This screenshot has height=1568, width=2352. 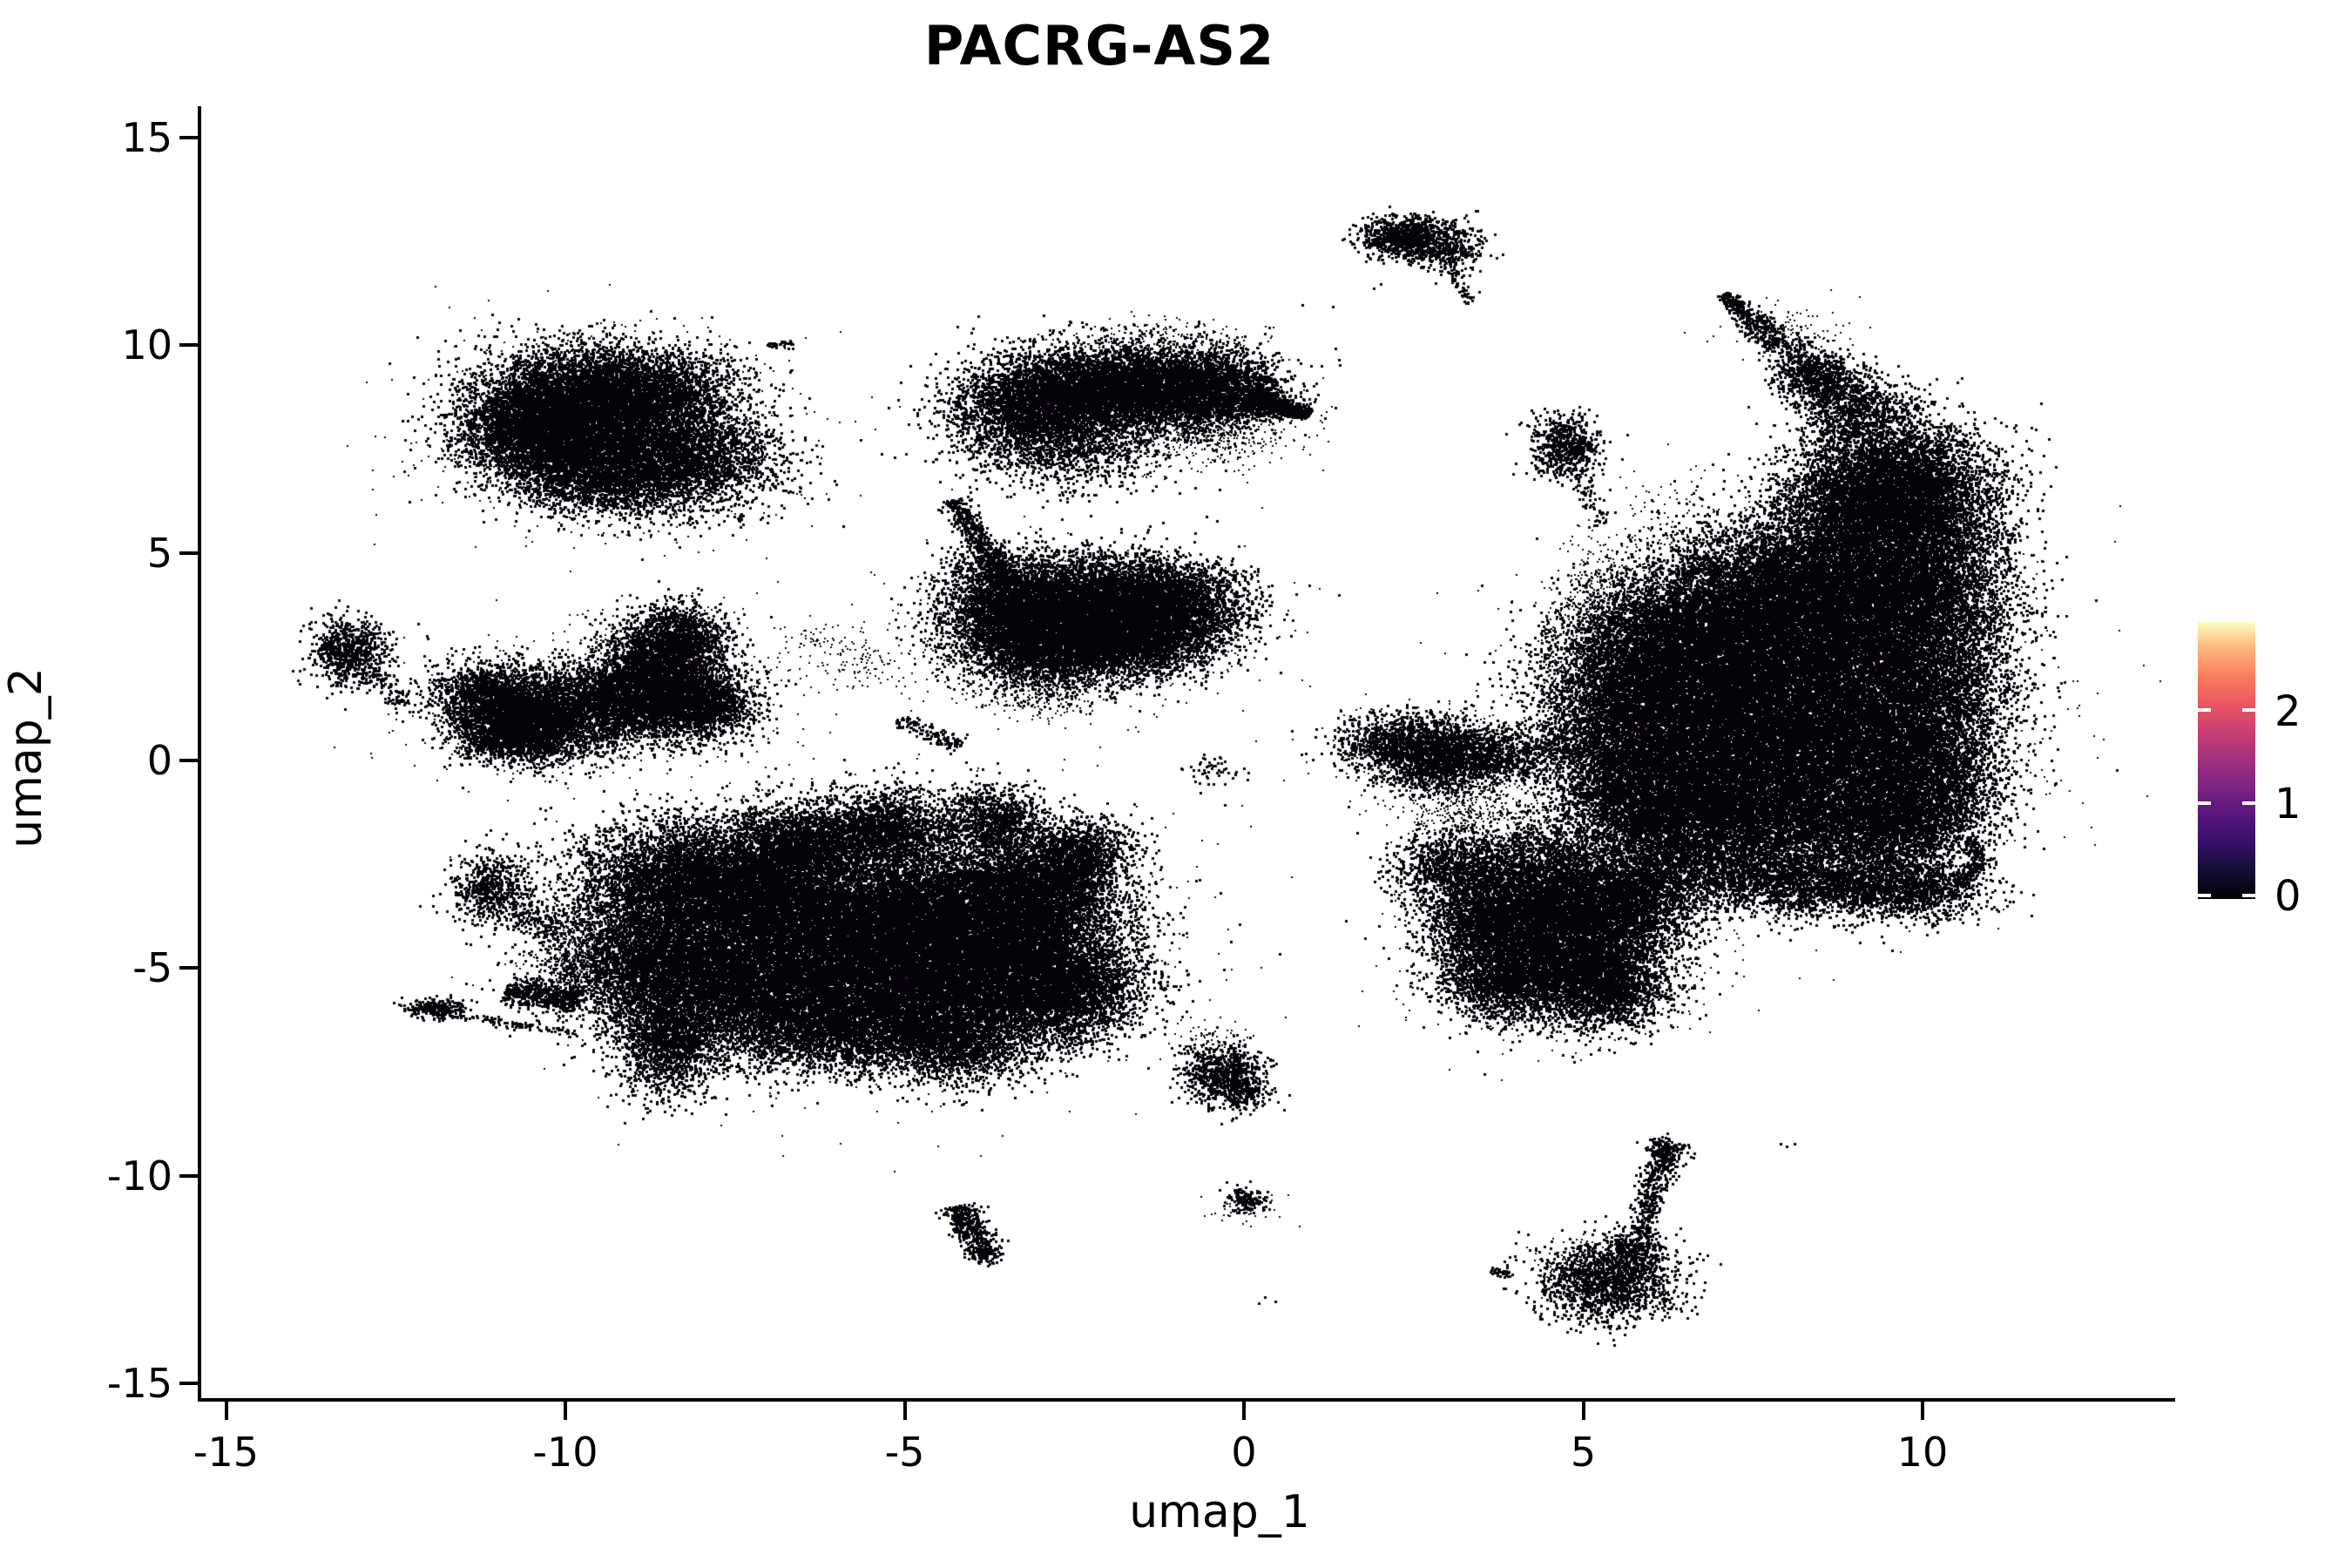 I want to click on colorbar-tick-1-left, so click(x=2204, y=803).